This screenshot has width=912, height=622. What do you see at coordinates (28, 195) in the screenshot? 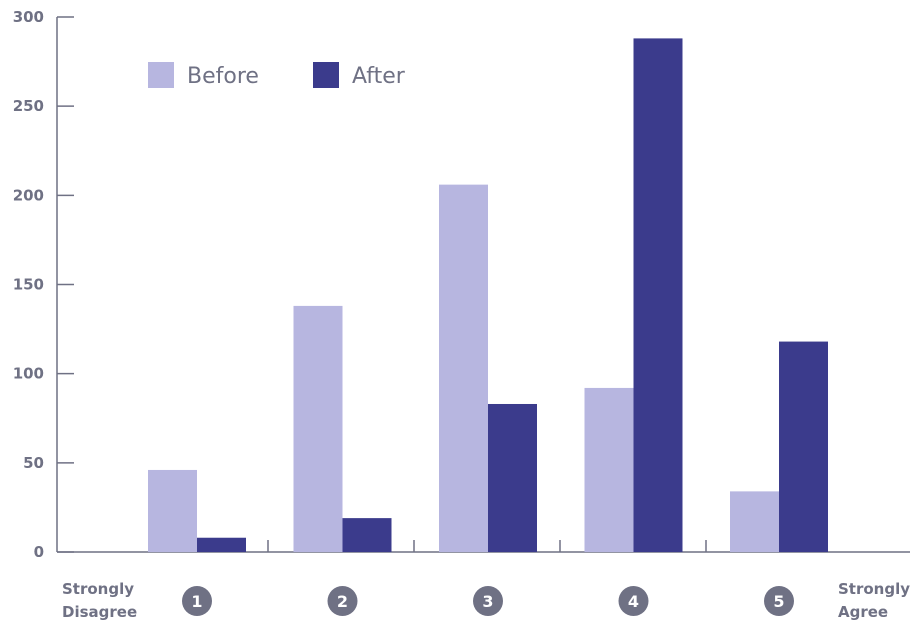
I see `y-tick-label-200: 200` at bounding box center [28, 195].